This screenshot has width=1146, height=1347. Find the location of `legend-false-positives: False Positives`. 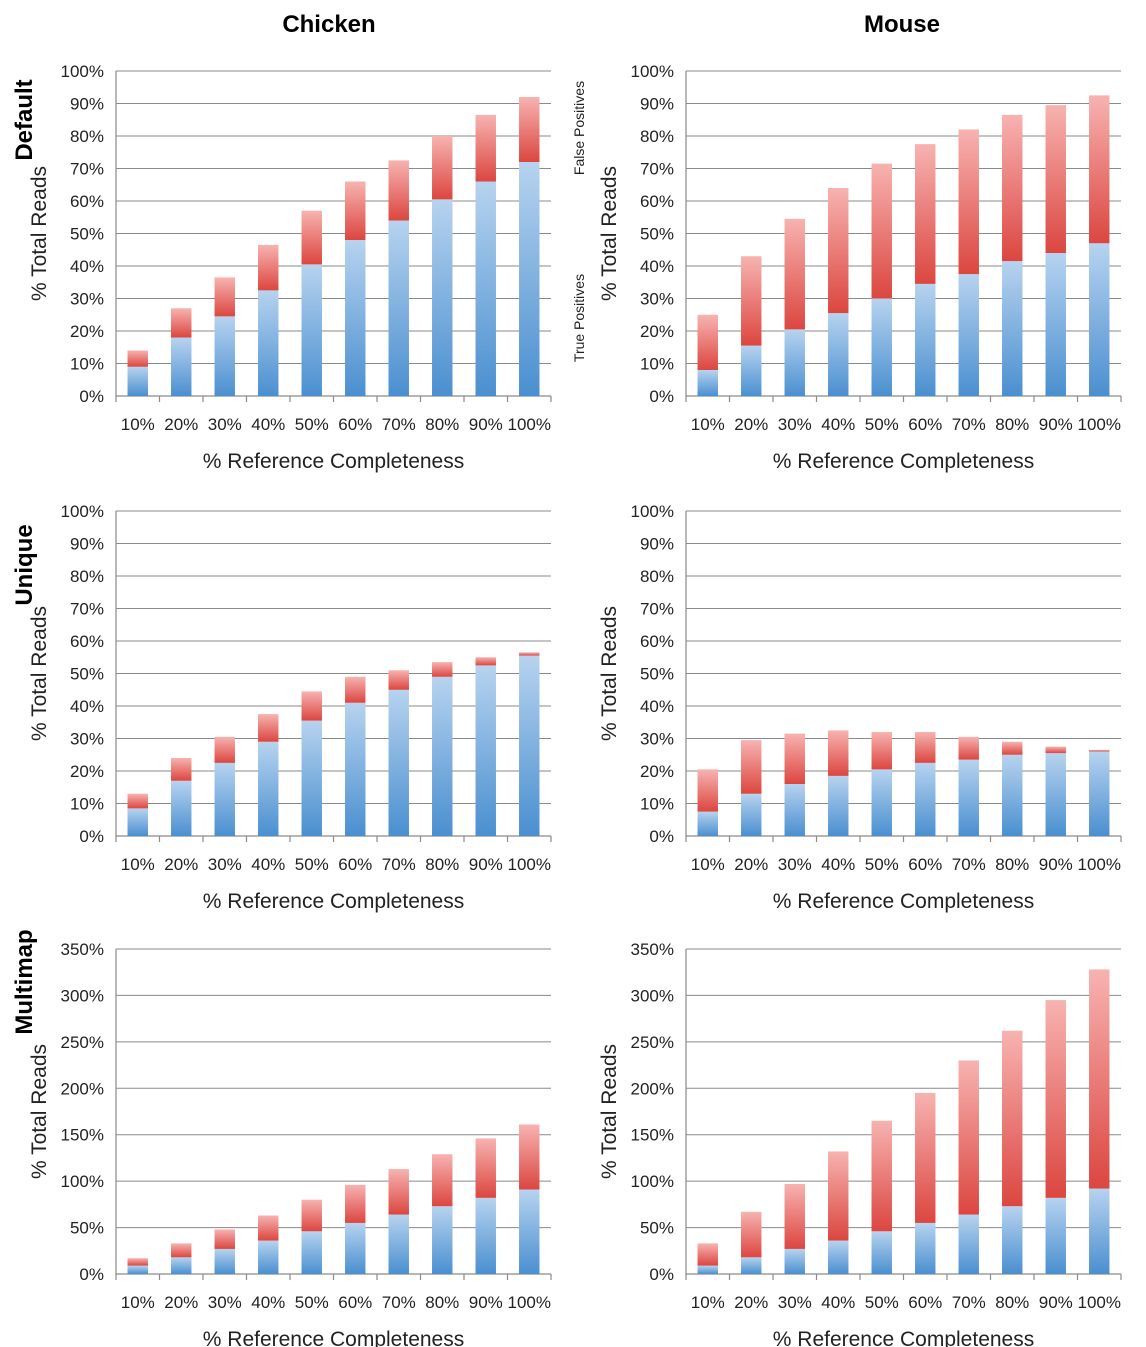

legend-false-positives: False Positives is located at coordinates (579, 128).